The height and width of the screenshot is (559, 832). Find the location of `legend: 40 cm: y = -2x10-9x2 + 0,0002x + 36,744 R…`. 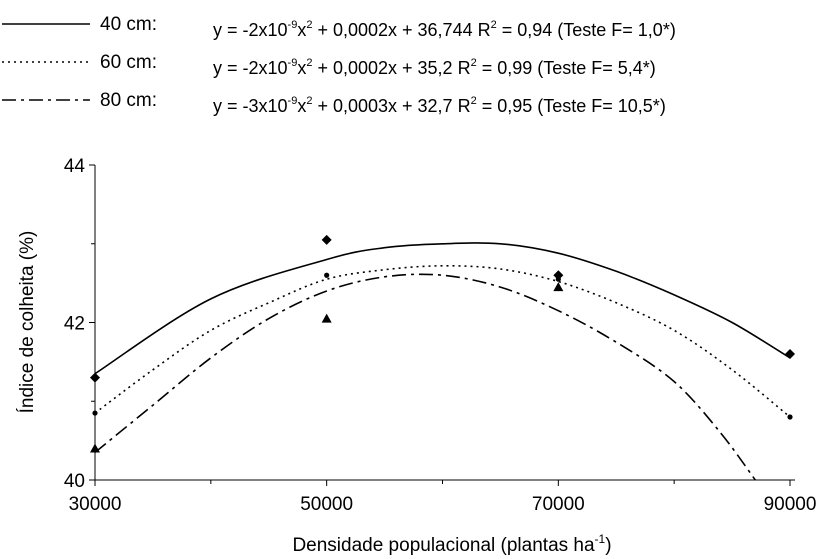

legend: 40 cm: y = -2x10-9x2 + 0,0002x + 36,744 R… is located at coordinates (339, 65).